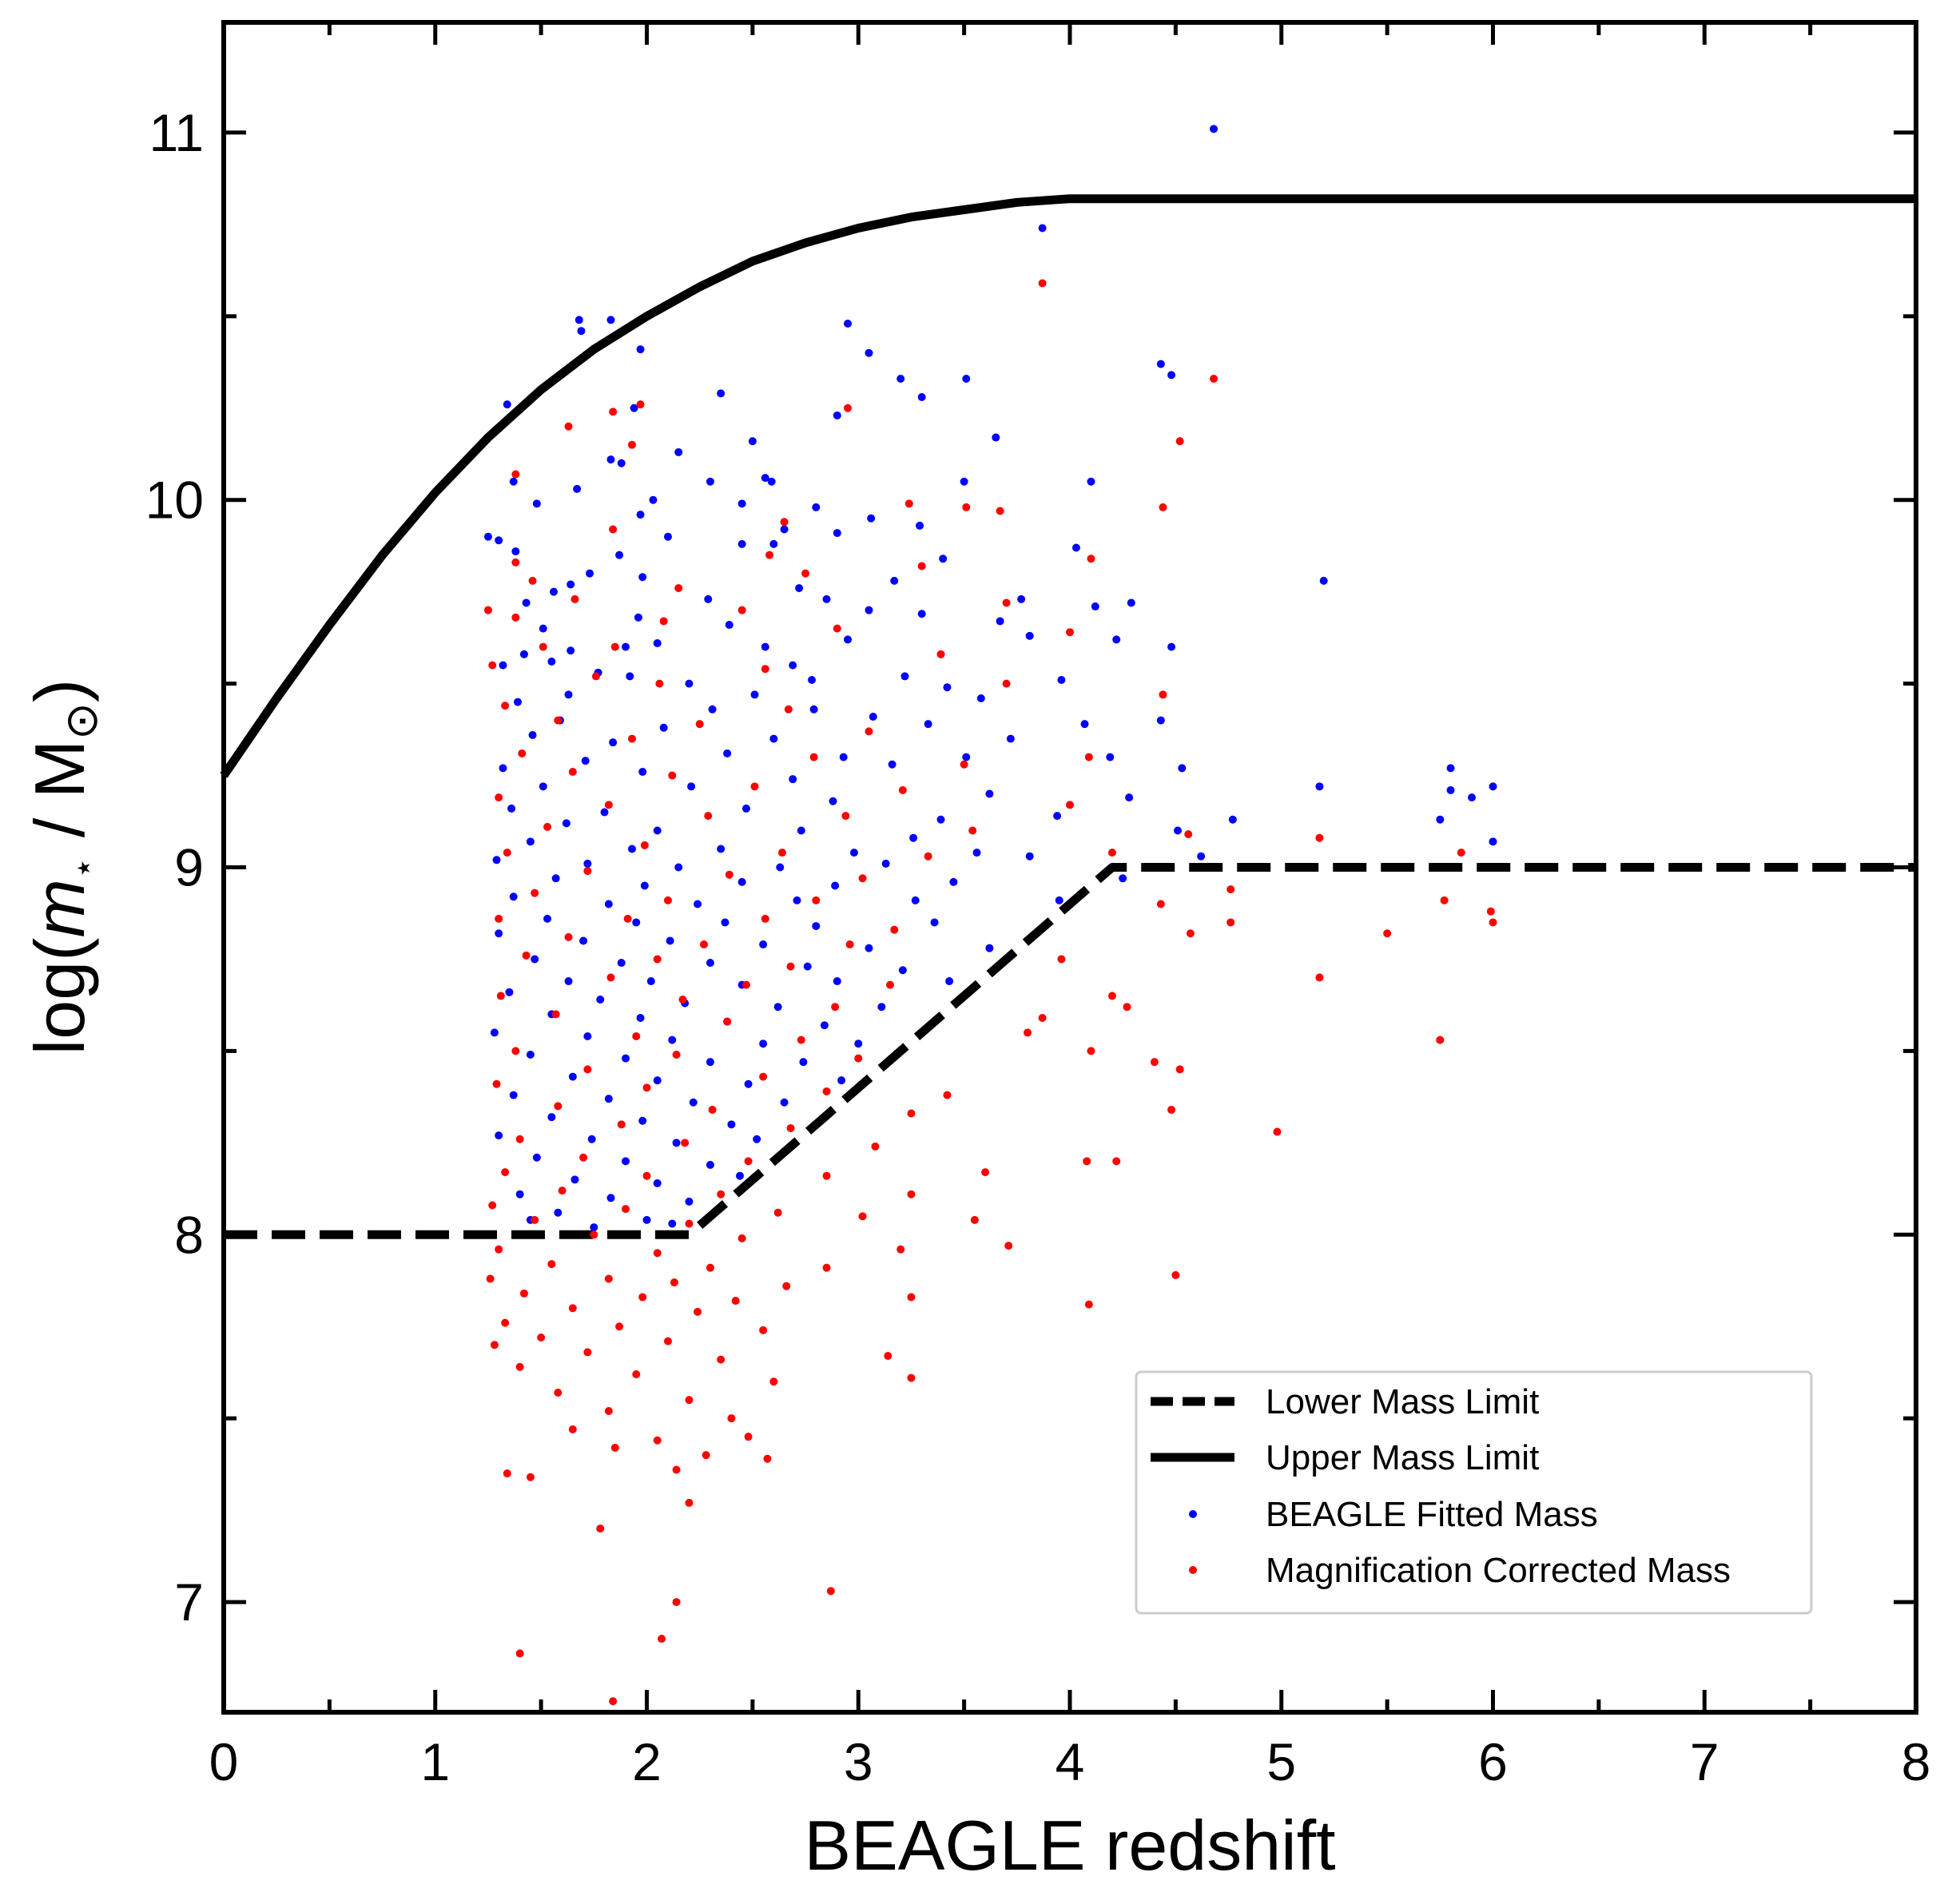 The width and height of the screenshot is (1944, 1904). What do you see at coordinates (176, 132) in the screenshot?
I see `y-tick-label: 11` at bounding box center [176, 132].